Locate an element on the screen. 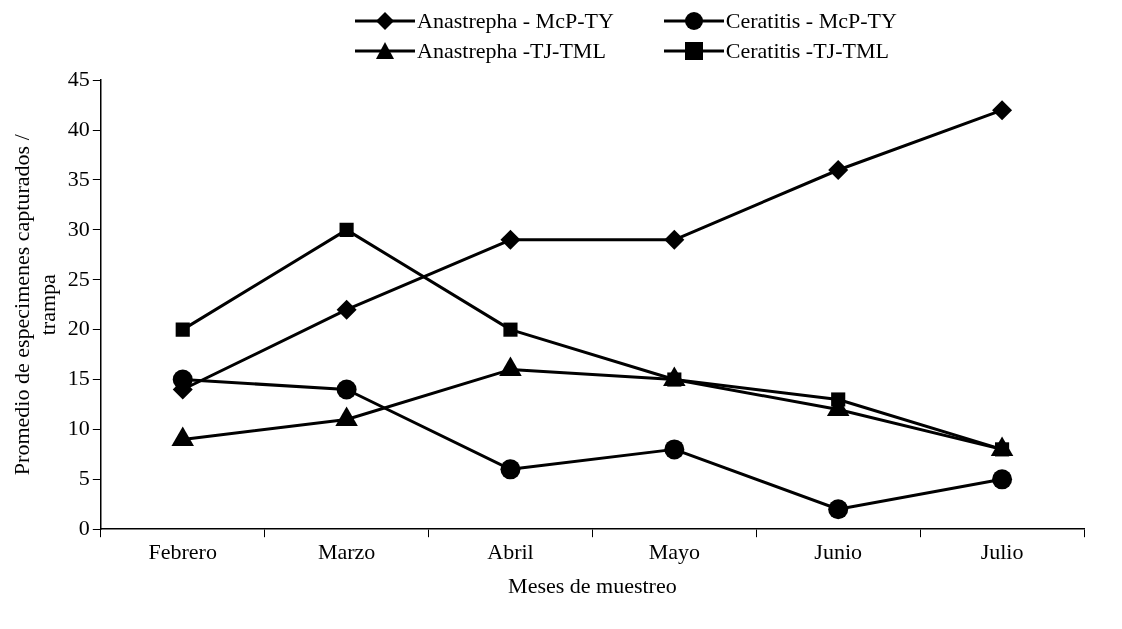  y-axis-title: Promedio de especimenes capturados / trampa is located at coordinates (34, 304).